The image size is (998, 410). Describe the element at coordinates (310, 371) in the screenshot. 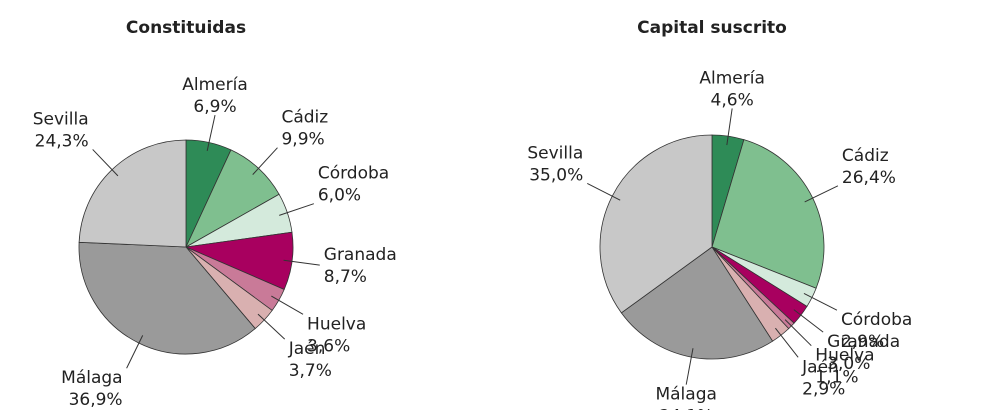

I see `slice-value: 3,7%` at that location.